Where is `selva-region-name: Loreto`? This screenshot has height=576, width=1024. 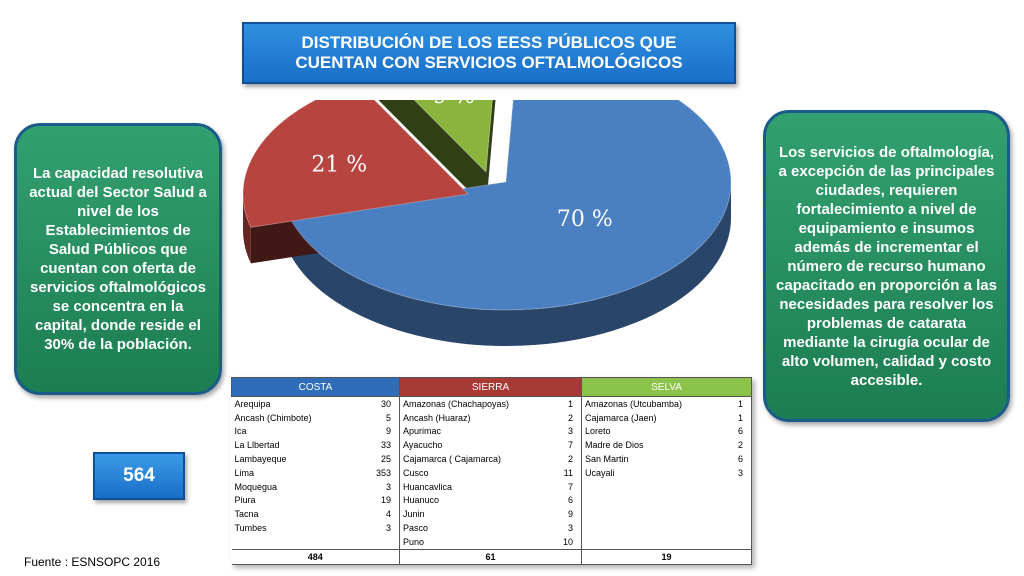 selva-region-name: Loreto is located at coordinates (598, 431).